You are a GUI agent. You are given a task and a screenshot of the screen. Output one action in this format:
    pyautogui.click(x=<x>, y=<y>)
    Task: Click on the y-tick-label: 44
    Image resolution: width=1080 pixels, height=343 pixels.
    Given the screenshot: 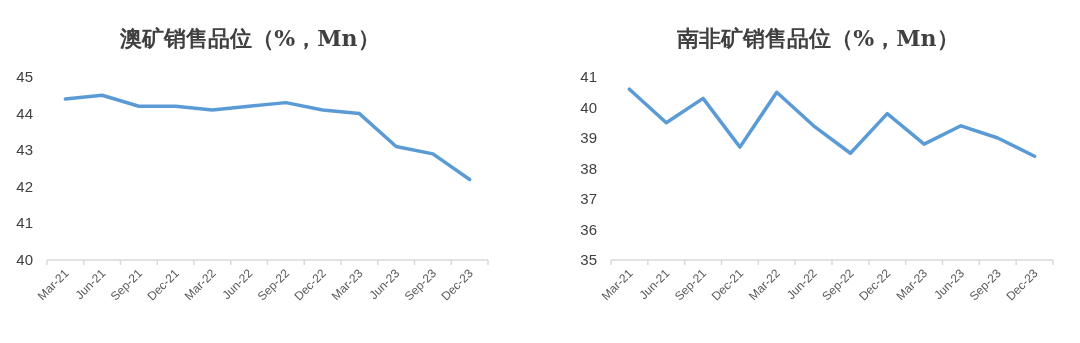 What is the action you would take?
    pyautogui.click(x=24, y=113)
    